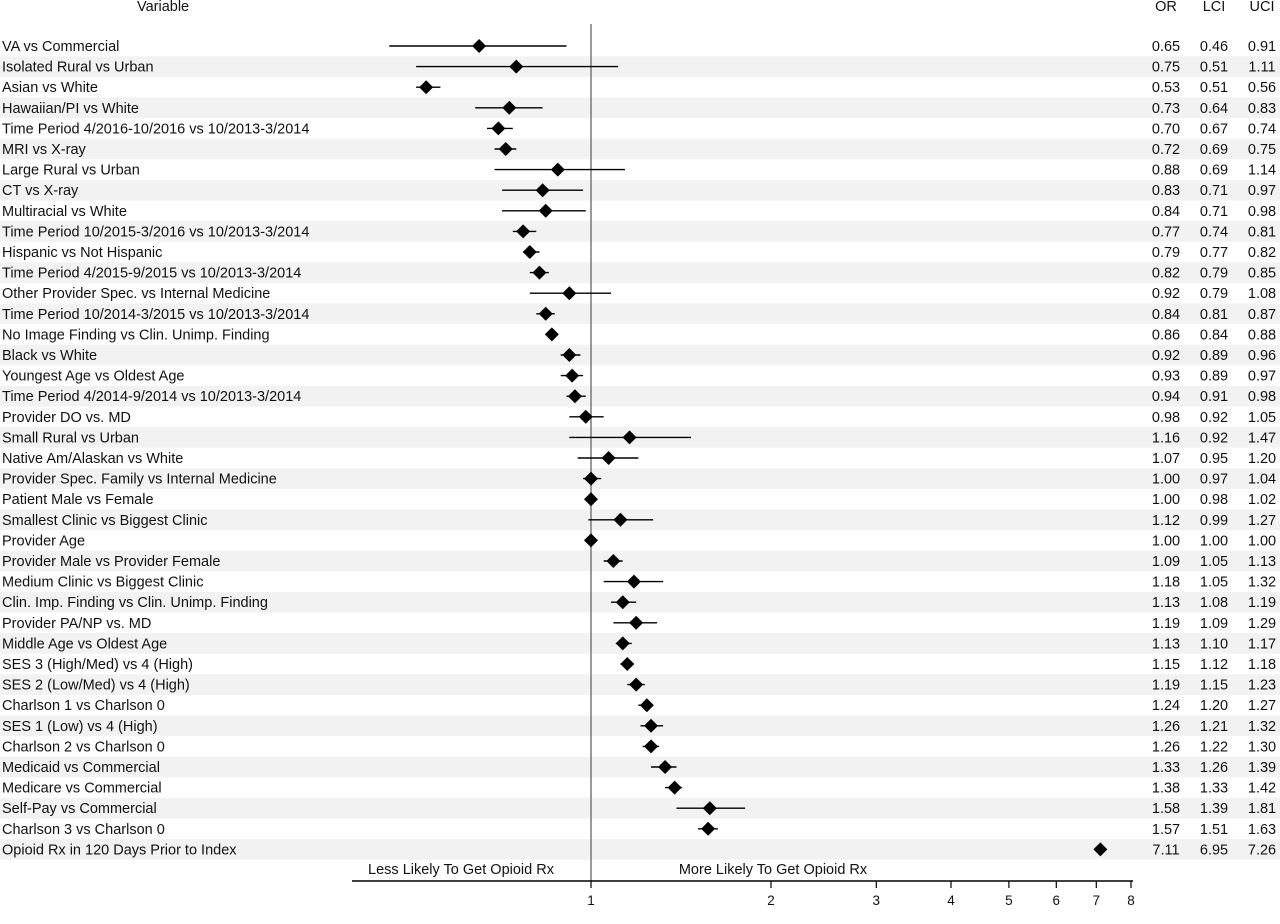  What do you see at coordinates (1214, 541) in the screenshot?
I see `lci-value: 1.00` at bounding box center [1214, 541].